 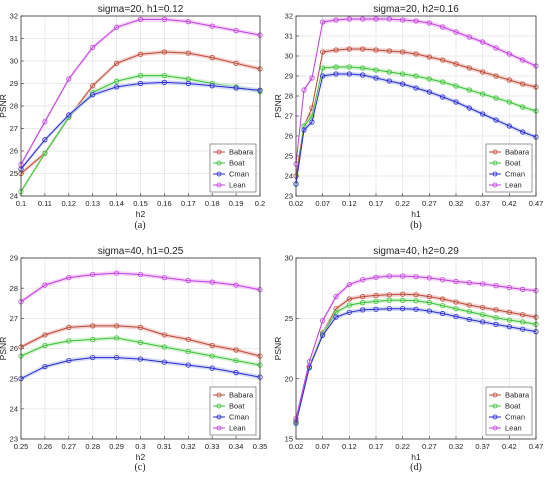 What do you see at coordinates (236, 203) in the screenshot?
I see `x-tick-label: 0.19` at bounding box center [236, 203].